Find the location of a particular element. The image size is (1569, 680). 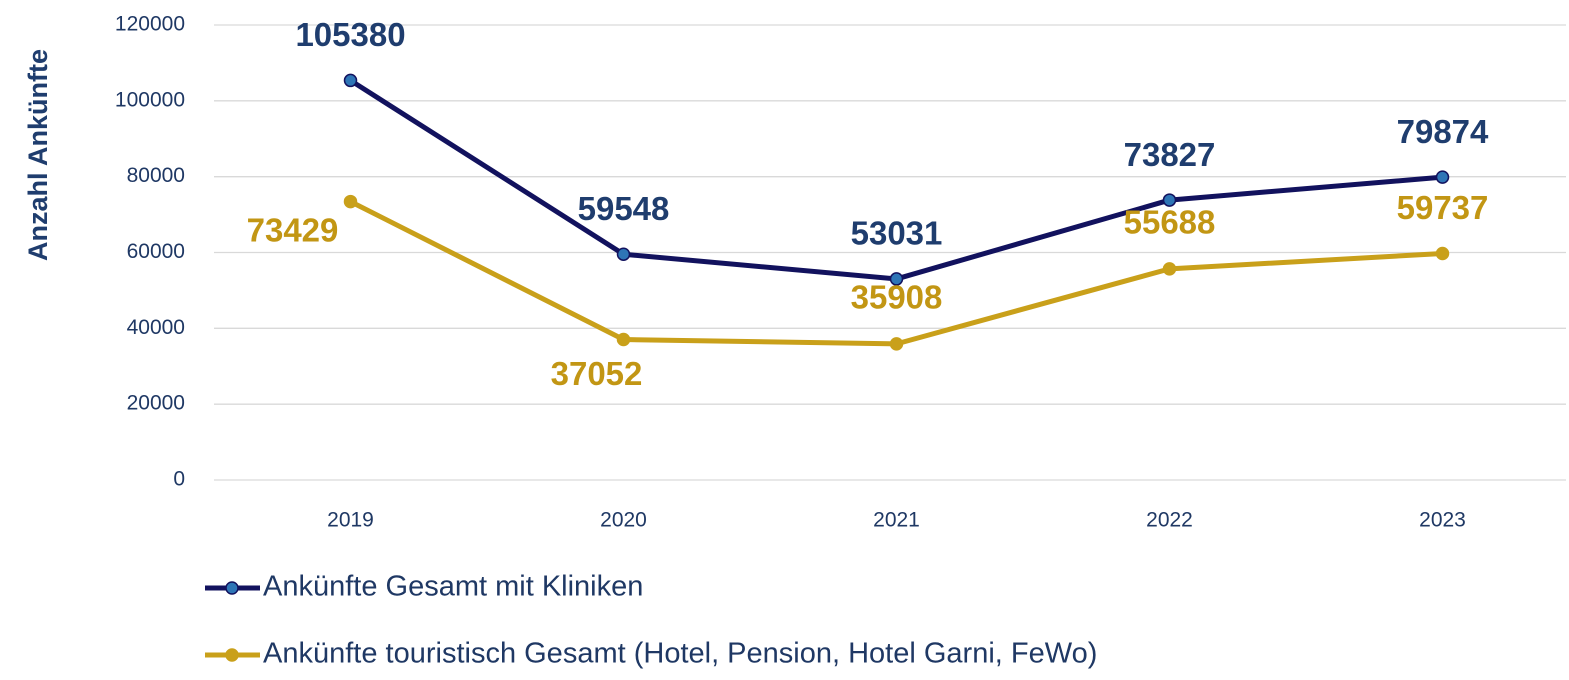

y-tick-label: 40000 is located at coordinates (156, 327).